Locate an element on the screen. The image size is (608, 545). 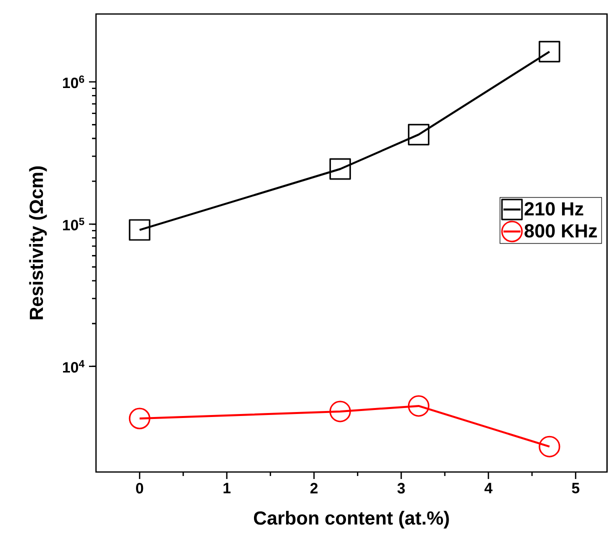
x-axis-title: Carbon content (at.%) is located at coordinates (351, 519).